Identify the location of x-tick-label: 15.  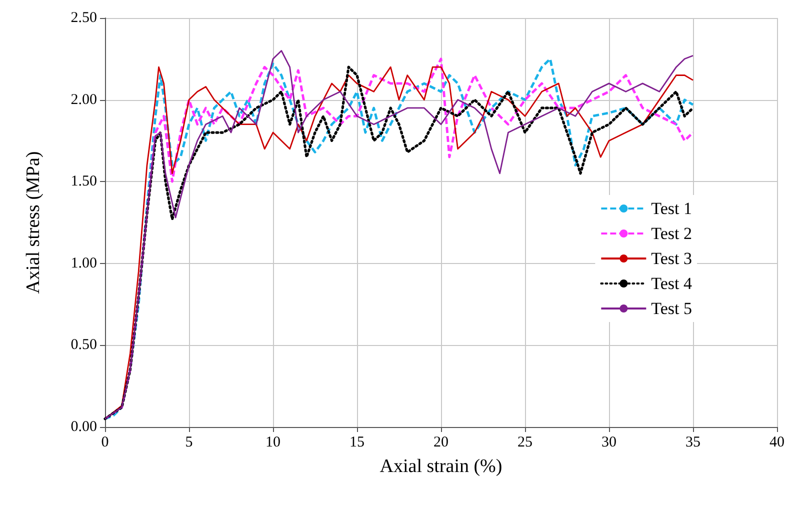
(357, 442).